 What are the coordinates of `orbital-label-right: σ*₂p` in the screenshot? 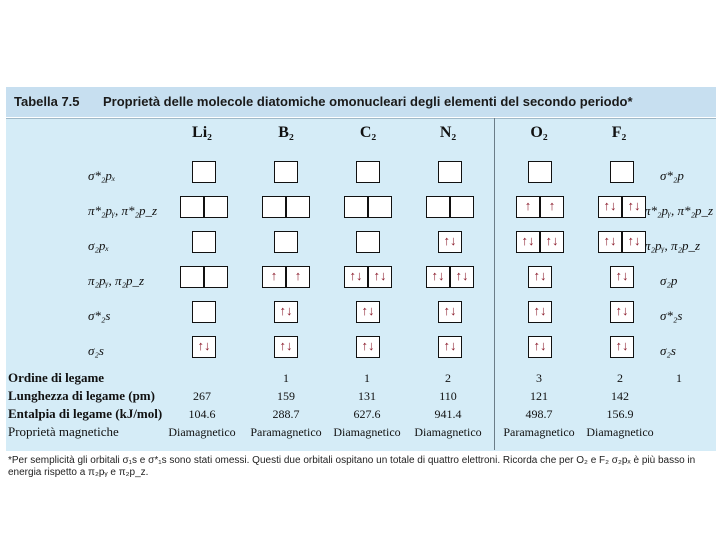 It's located at (672, 175).